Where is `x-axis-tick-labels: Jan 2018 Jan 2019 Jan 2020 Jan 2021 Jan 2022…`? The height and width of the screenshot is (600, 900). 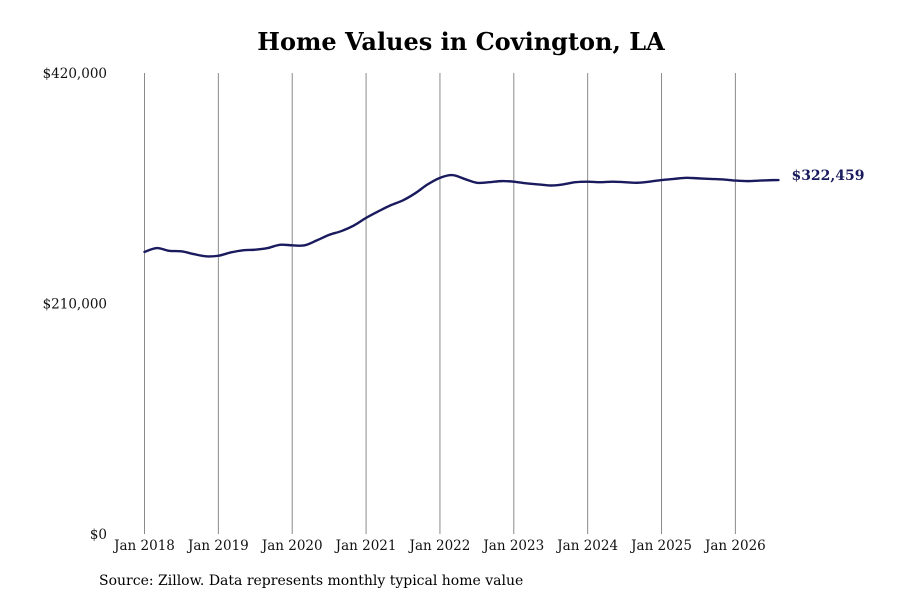
x-axis-tick-labels: Jan 2018 Jan 2019 Jan 2020 Jan 2021 Jan 2022… is located at coordinates (439, 546).